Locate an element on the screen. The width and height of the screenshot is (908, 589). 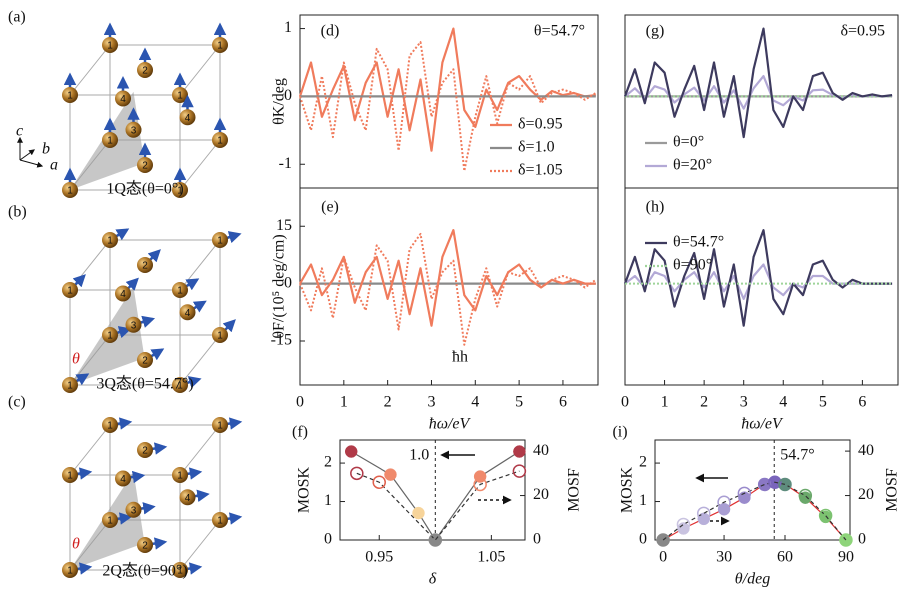
y2-tick-label: 20 is located at coordinates (541, 494).